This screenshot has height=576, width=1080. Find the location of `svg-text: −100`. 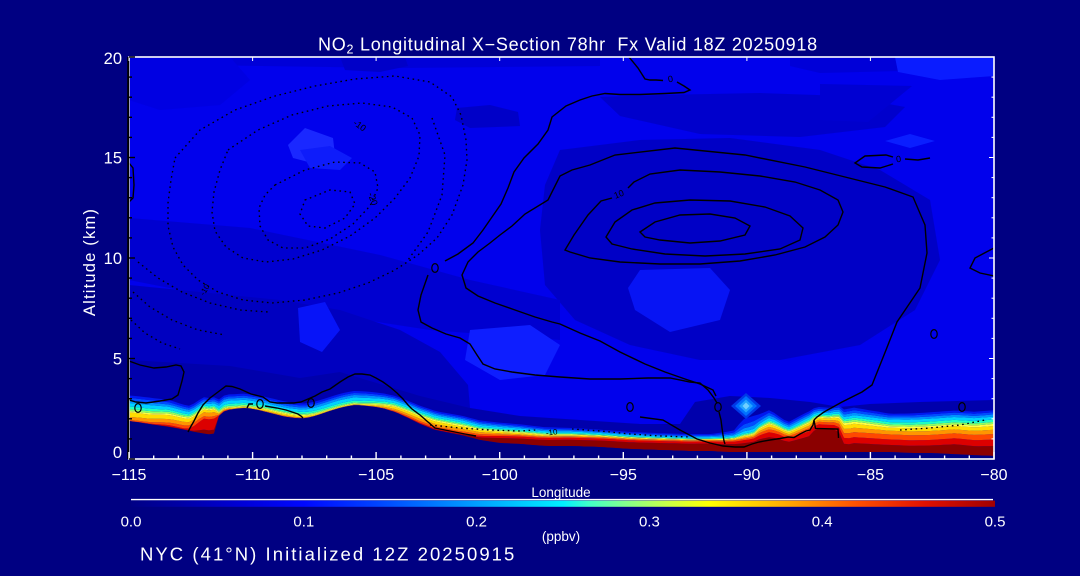

svg-text: −100 is located at coordinates (500, 475).